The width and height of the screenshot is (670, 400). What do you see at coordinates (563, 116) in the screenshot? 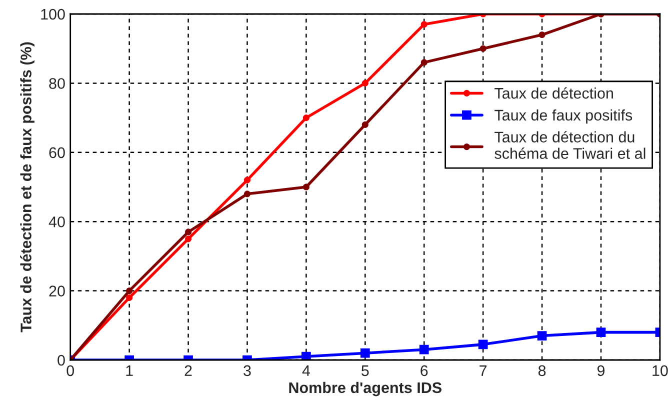
I see `legend-label: Taux de faux positifs` at bounding box center [563, 116].